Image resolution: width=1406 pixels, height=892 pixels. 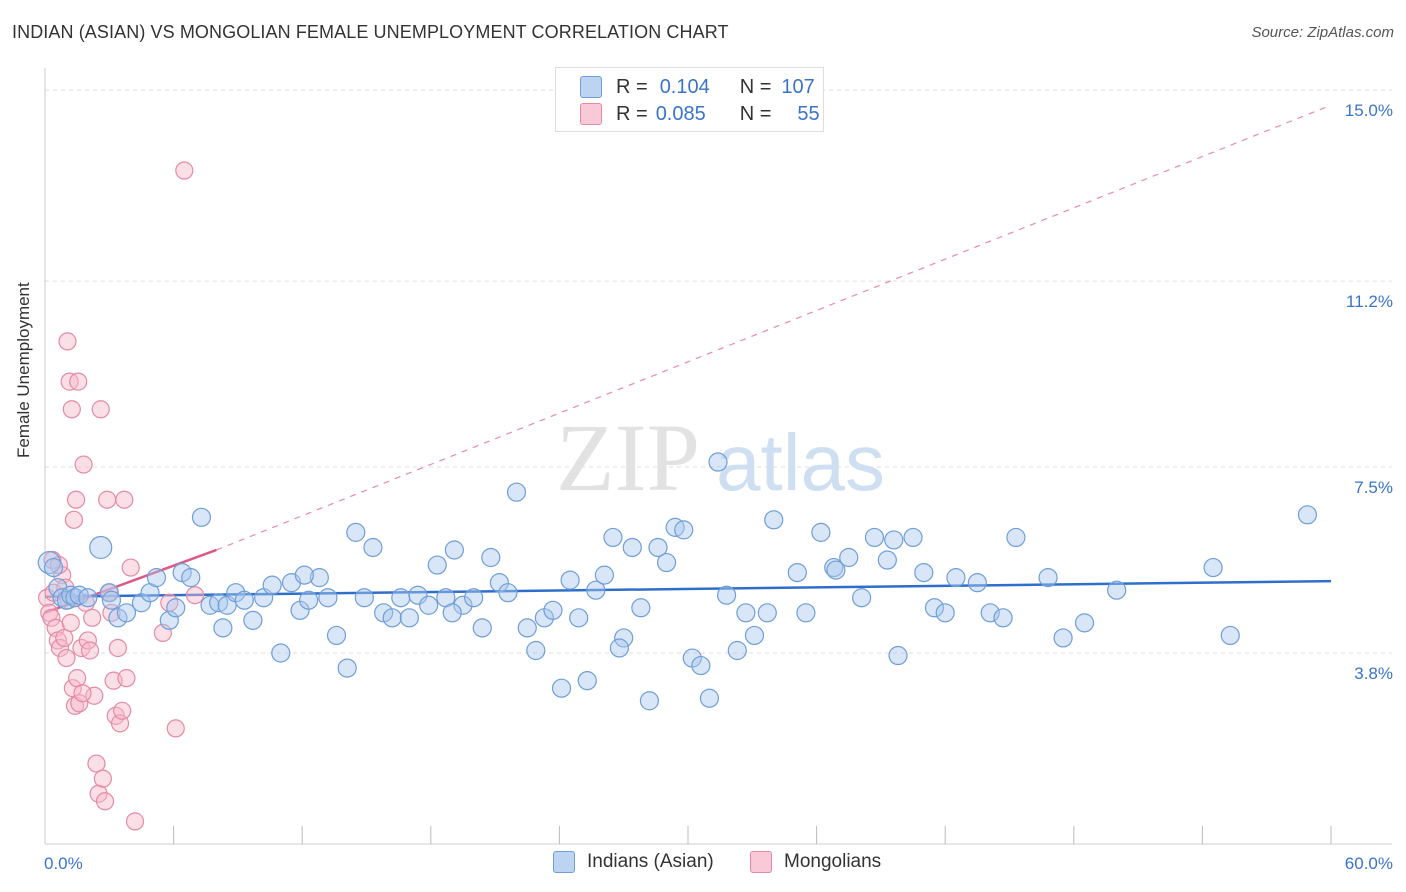 I want to click on legend-r-label: R =, so click(x=632, y=113).